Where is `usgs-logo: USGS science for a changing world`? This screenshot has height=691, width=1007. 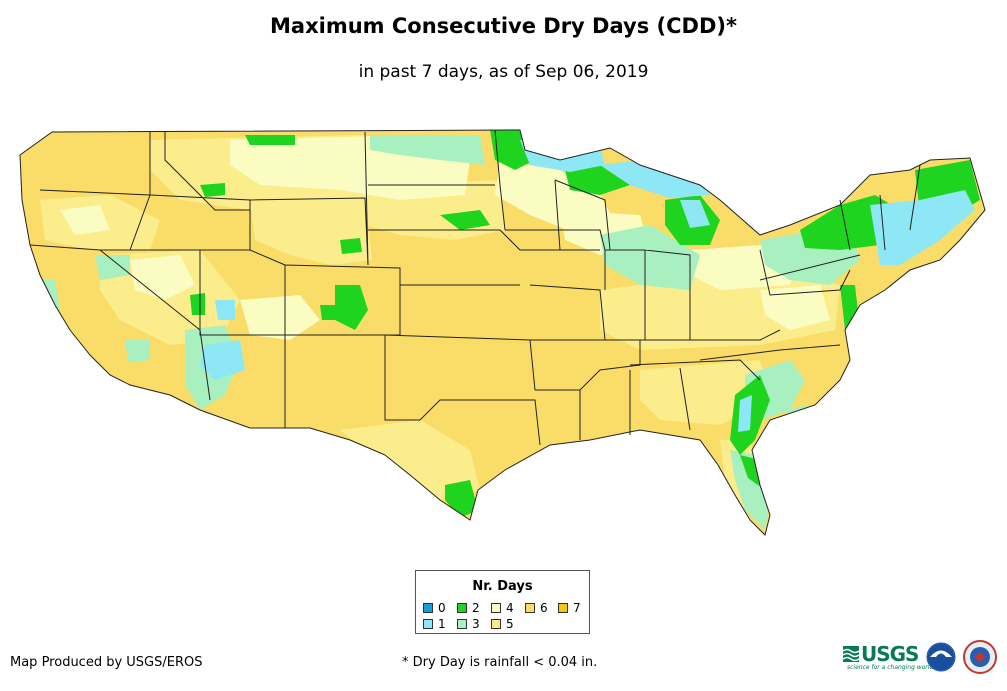 usgs-logo: USGS science for a changing world is located at coordinates (888, 657).